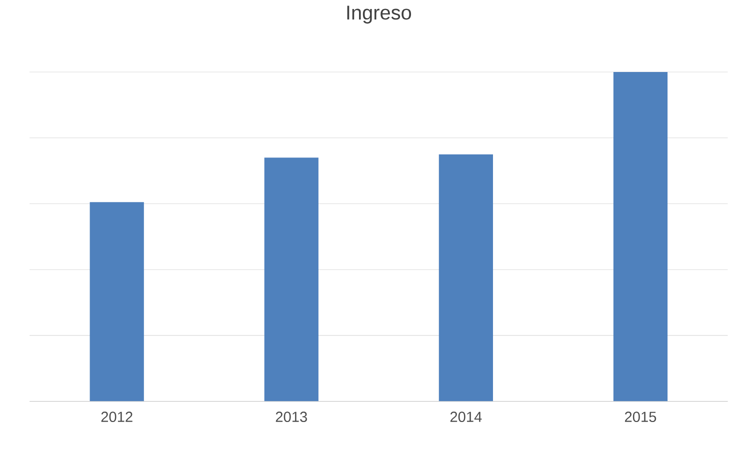  I want to click on x-tick-label: 2012, so click(116, 417).